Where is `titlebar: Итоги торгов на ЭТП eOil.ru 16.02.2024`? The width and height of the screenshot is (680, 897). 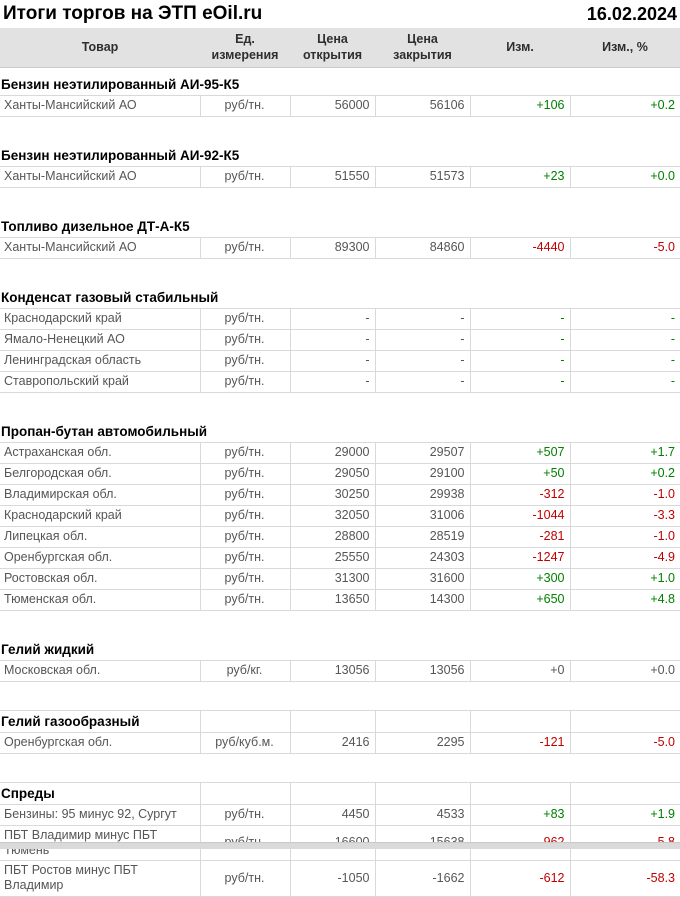
titlebar: Итоги торгов на ЭТП eOil.ru 16.02.2024 is located at coordinates (340, 14).